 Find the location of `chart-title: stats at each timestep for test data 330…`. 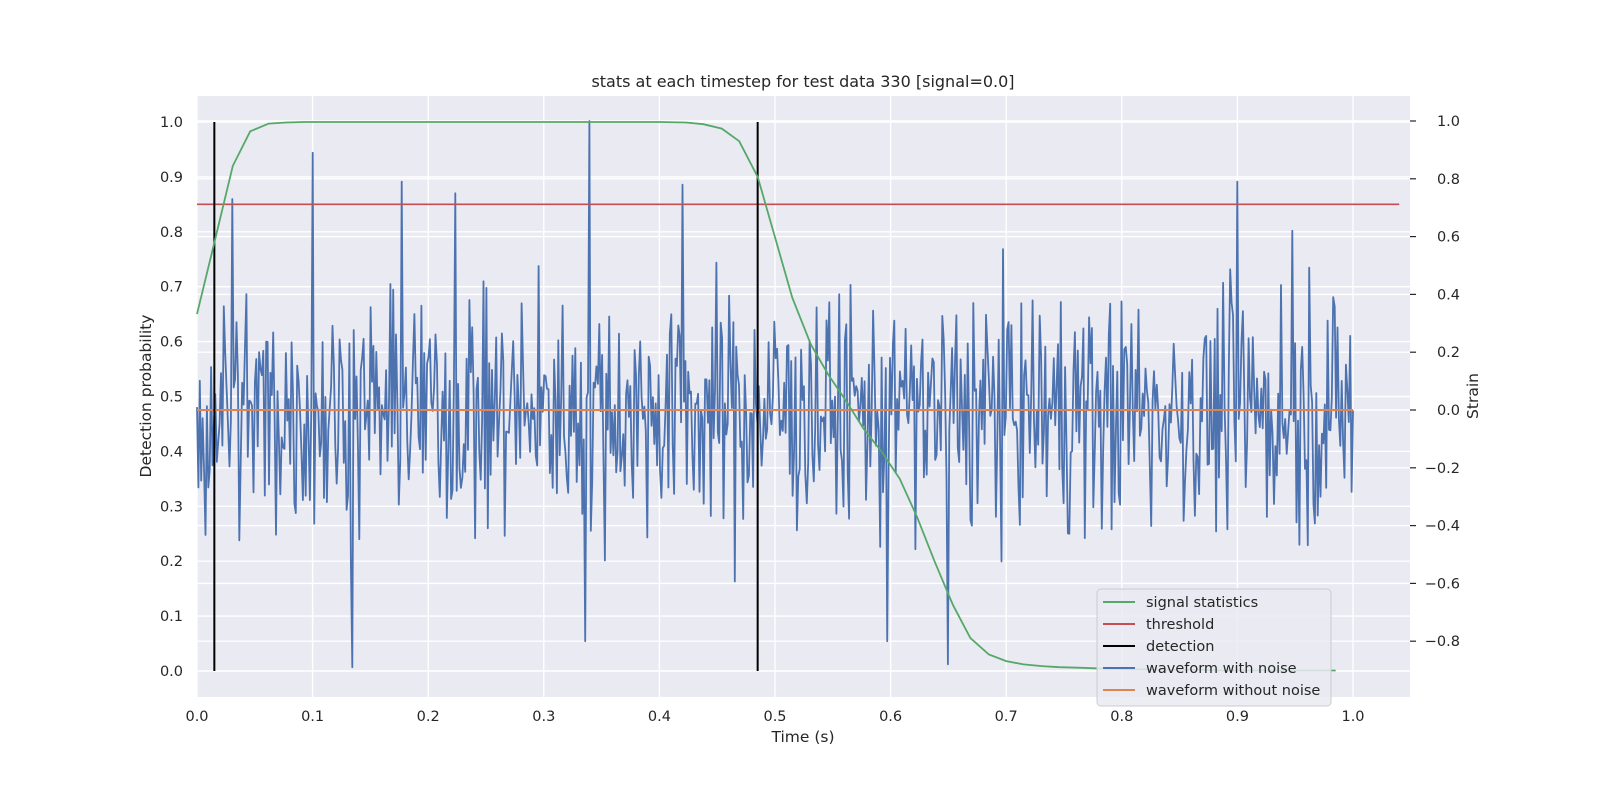

chart-title: stats at each timestep for test data 330… is located at coordinates (802, 81).